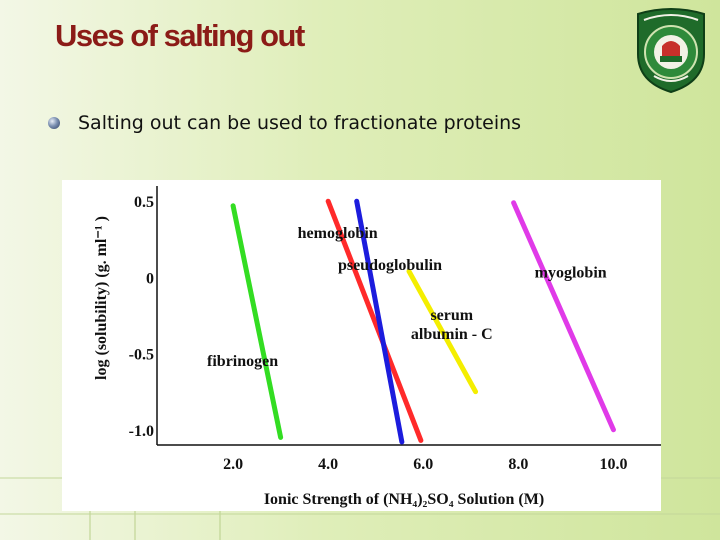  What do you see at coordinates (390, 265) in the screenshot?
I see `series-label: pseudoglobulin` at bounding box center [390, 265].